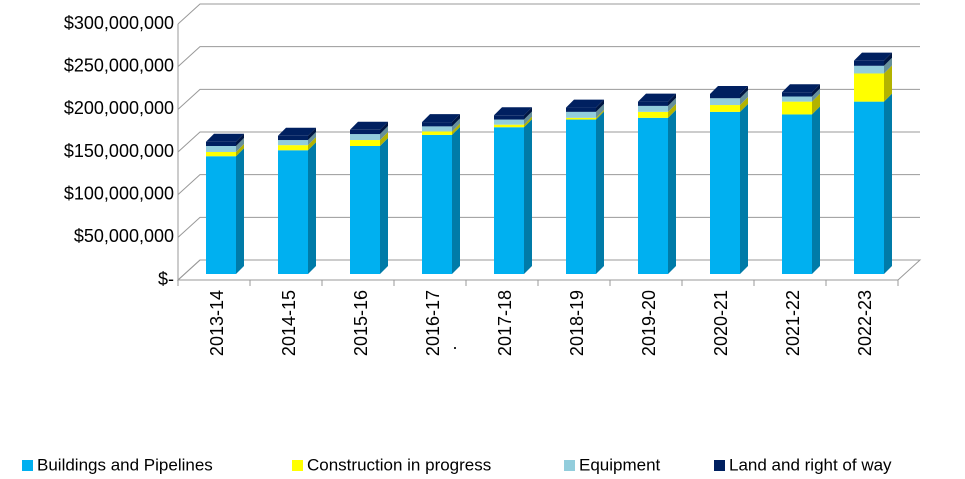  I want to click on x-tick-label: 2022-23, so click(865, 323).